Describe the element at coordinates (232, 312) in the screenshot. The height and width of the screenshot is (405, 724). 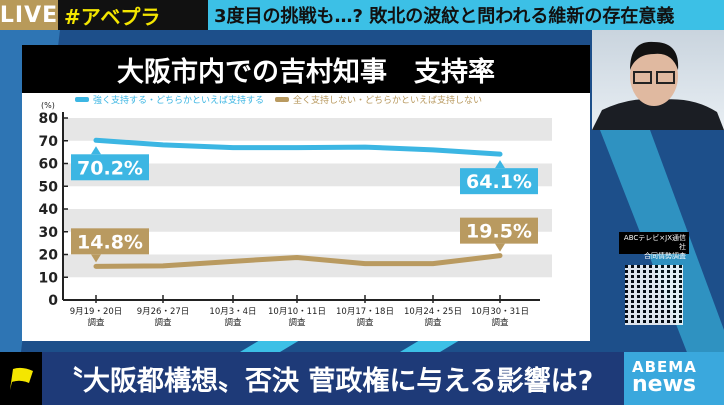
I see `x-tick-label: 10月3・4日` at that location.